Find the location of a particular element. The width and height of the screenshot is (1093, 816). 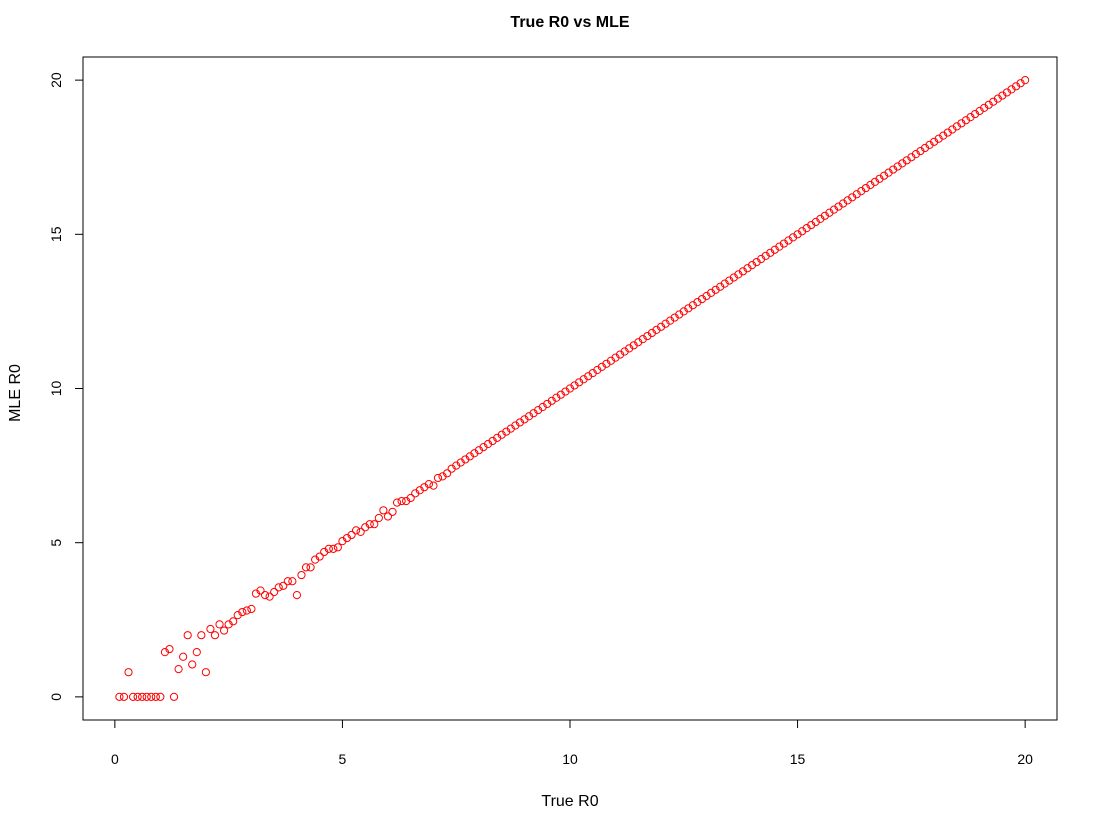

y-axis: 0 5 10 15 20 is located at coordinates (66, 386).